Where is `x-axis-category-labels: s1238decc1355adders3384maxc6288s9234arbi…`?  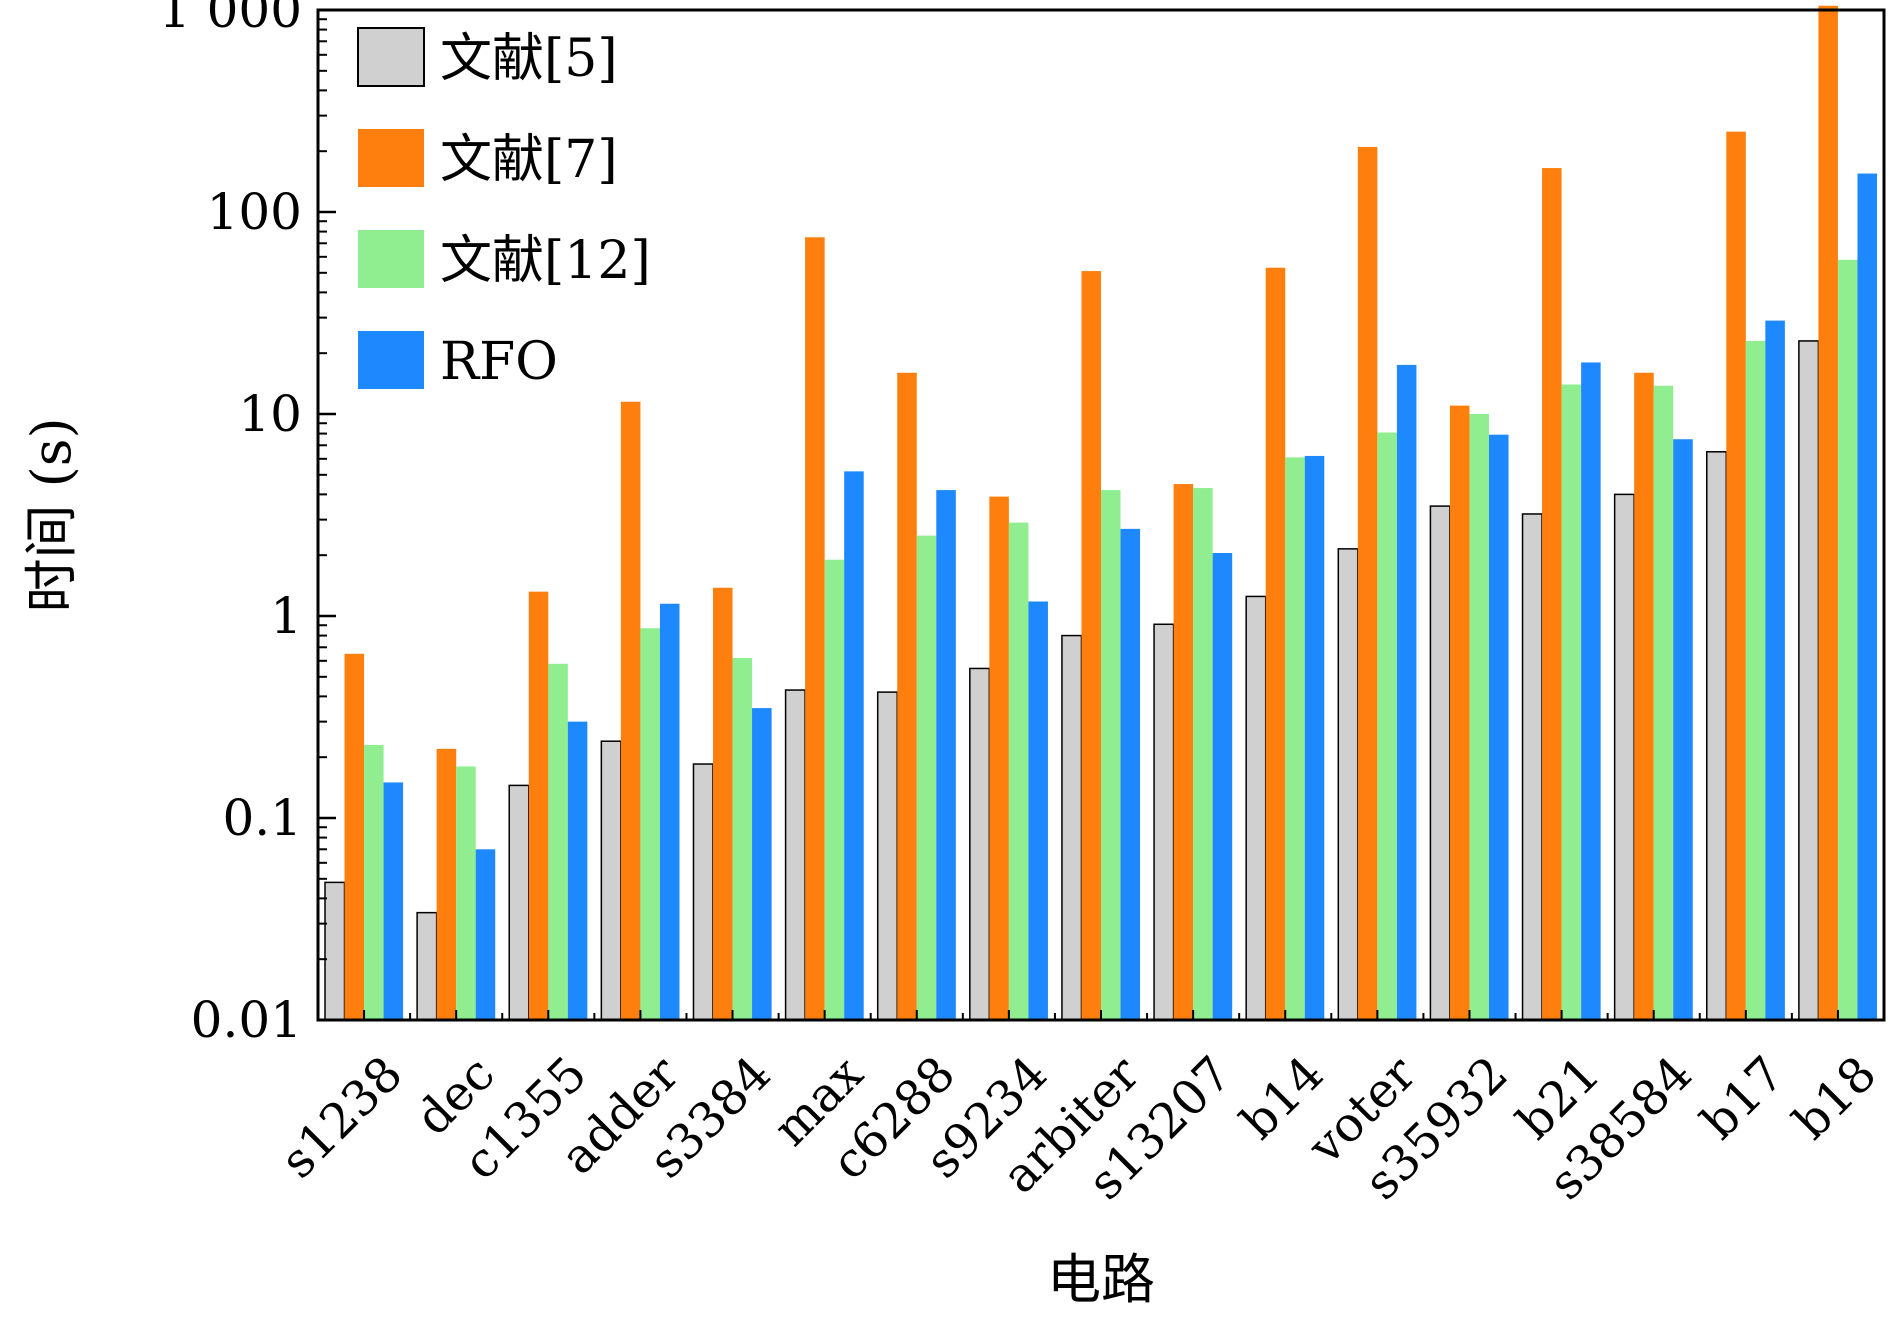
x-axis-category-labels: s1238decc1355adders3384maxc6288s9234arbi… is located at coordinates (1078, 1128).